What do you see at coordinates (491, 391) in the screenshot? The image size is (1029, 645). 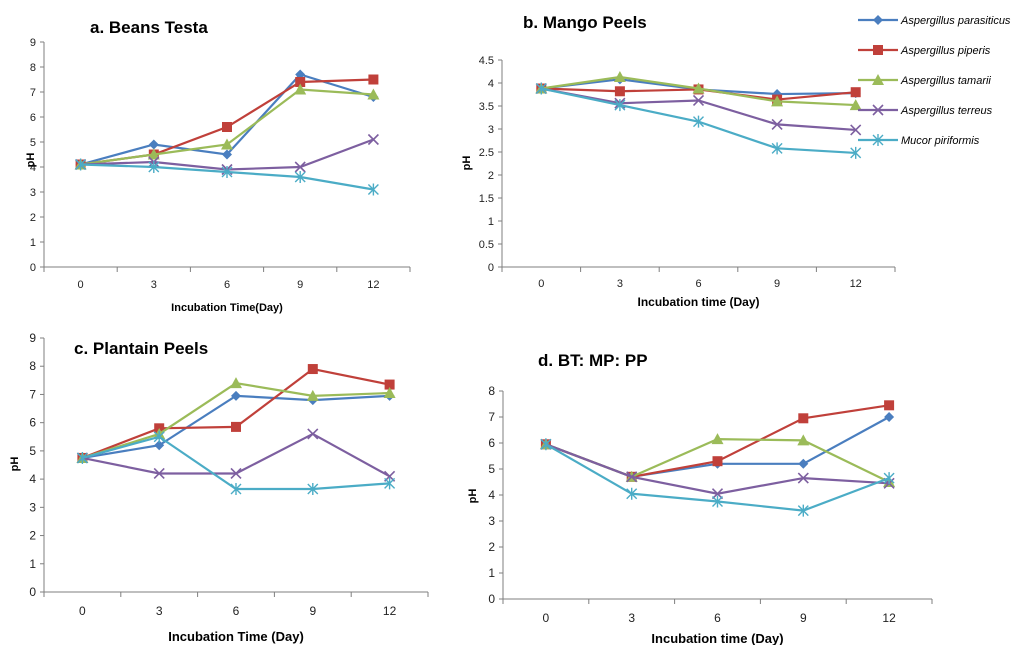 I see `y-tick-label: 8` at bounding box center [491, 391].